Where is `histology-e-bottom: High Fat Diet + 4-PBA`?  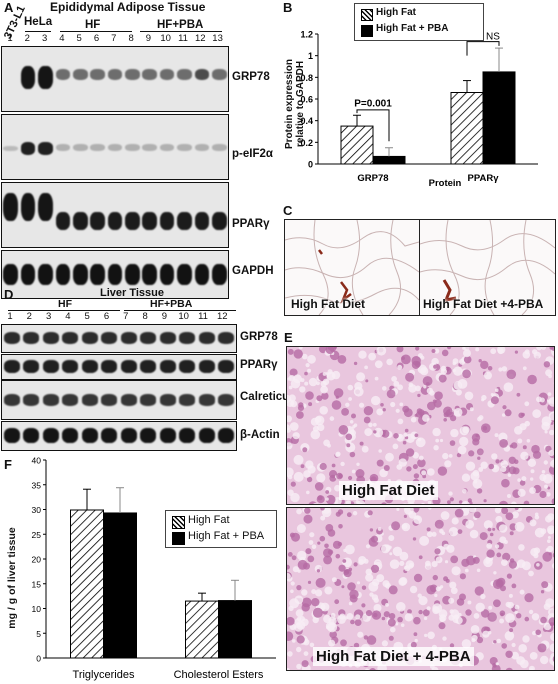 histology-e-bottom: High Fat Diet + 4-PBA is located at coordinates (420, 589).